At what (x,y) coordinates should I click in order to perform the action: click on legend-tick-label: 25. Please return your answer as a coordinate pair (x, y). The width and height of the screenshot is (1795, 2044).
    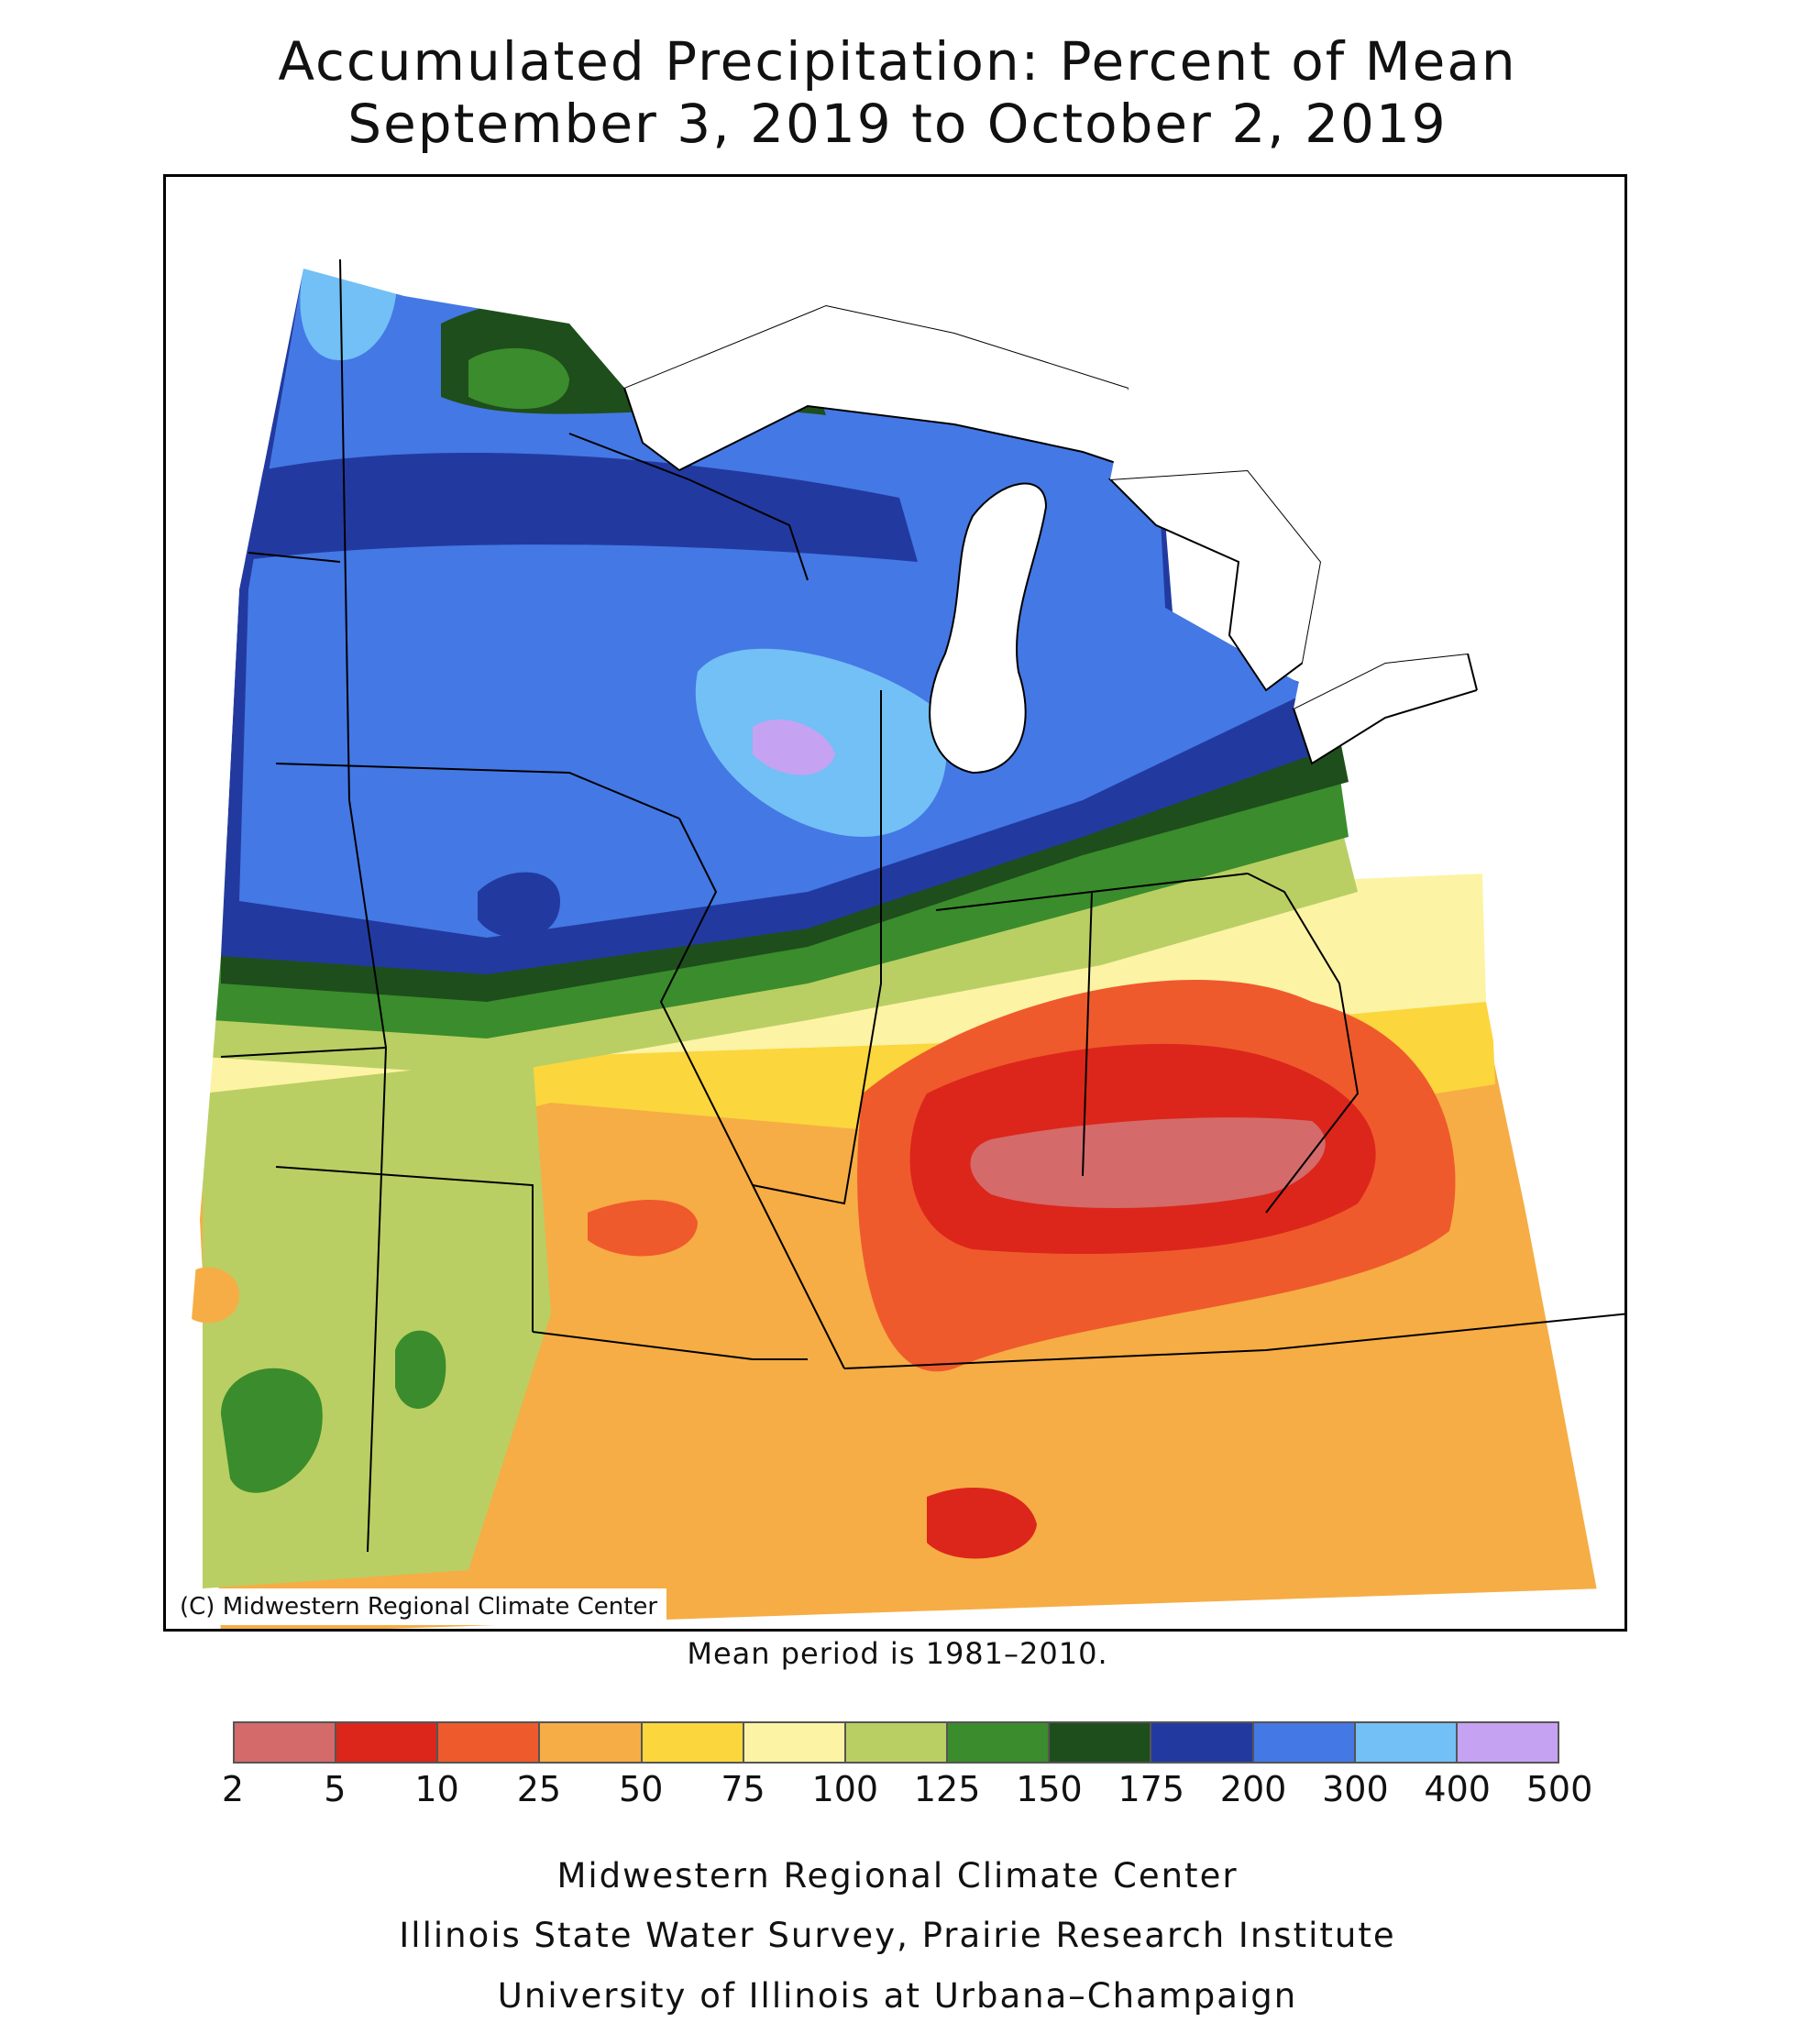
    Looking at the image, I should click on (539, 1789).